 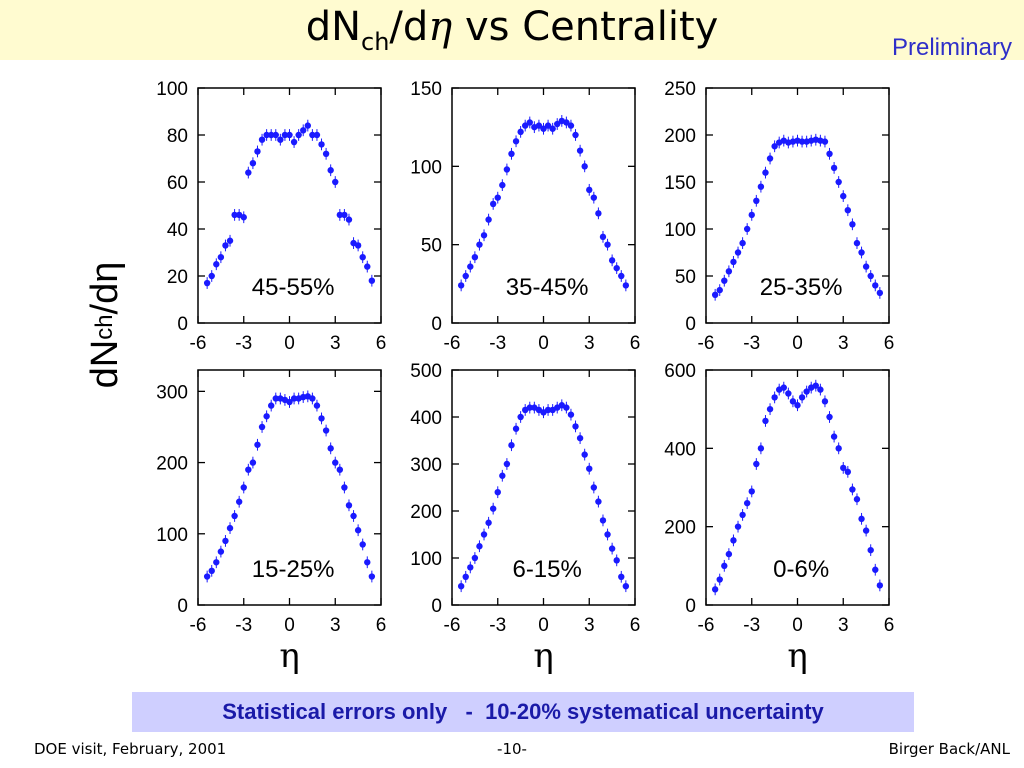 I want to click on x-tick-label: 6, so click(x=635, y=343).